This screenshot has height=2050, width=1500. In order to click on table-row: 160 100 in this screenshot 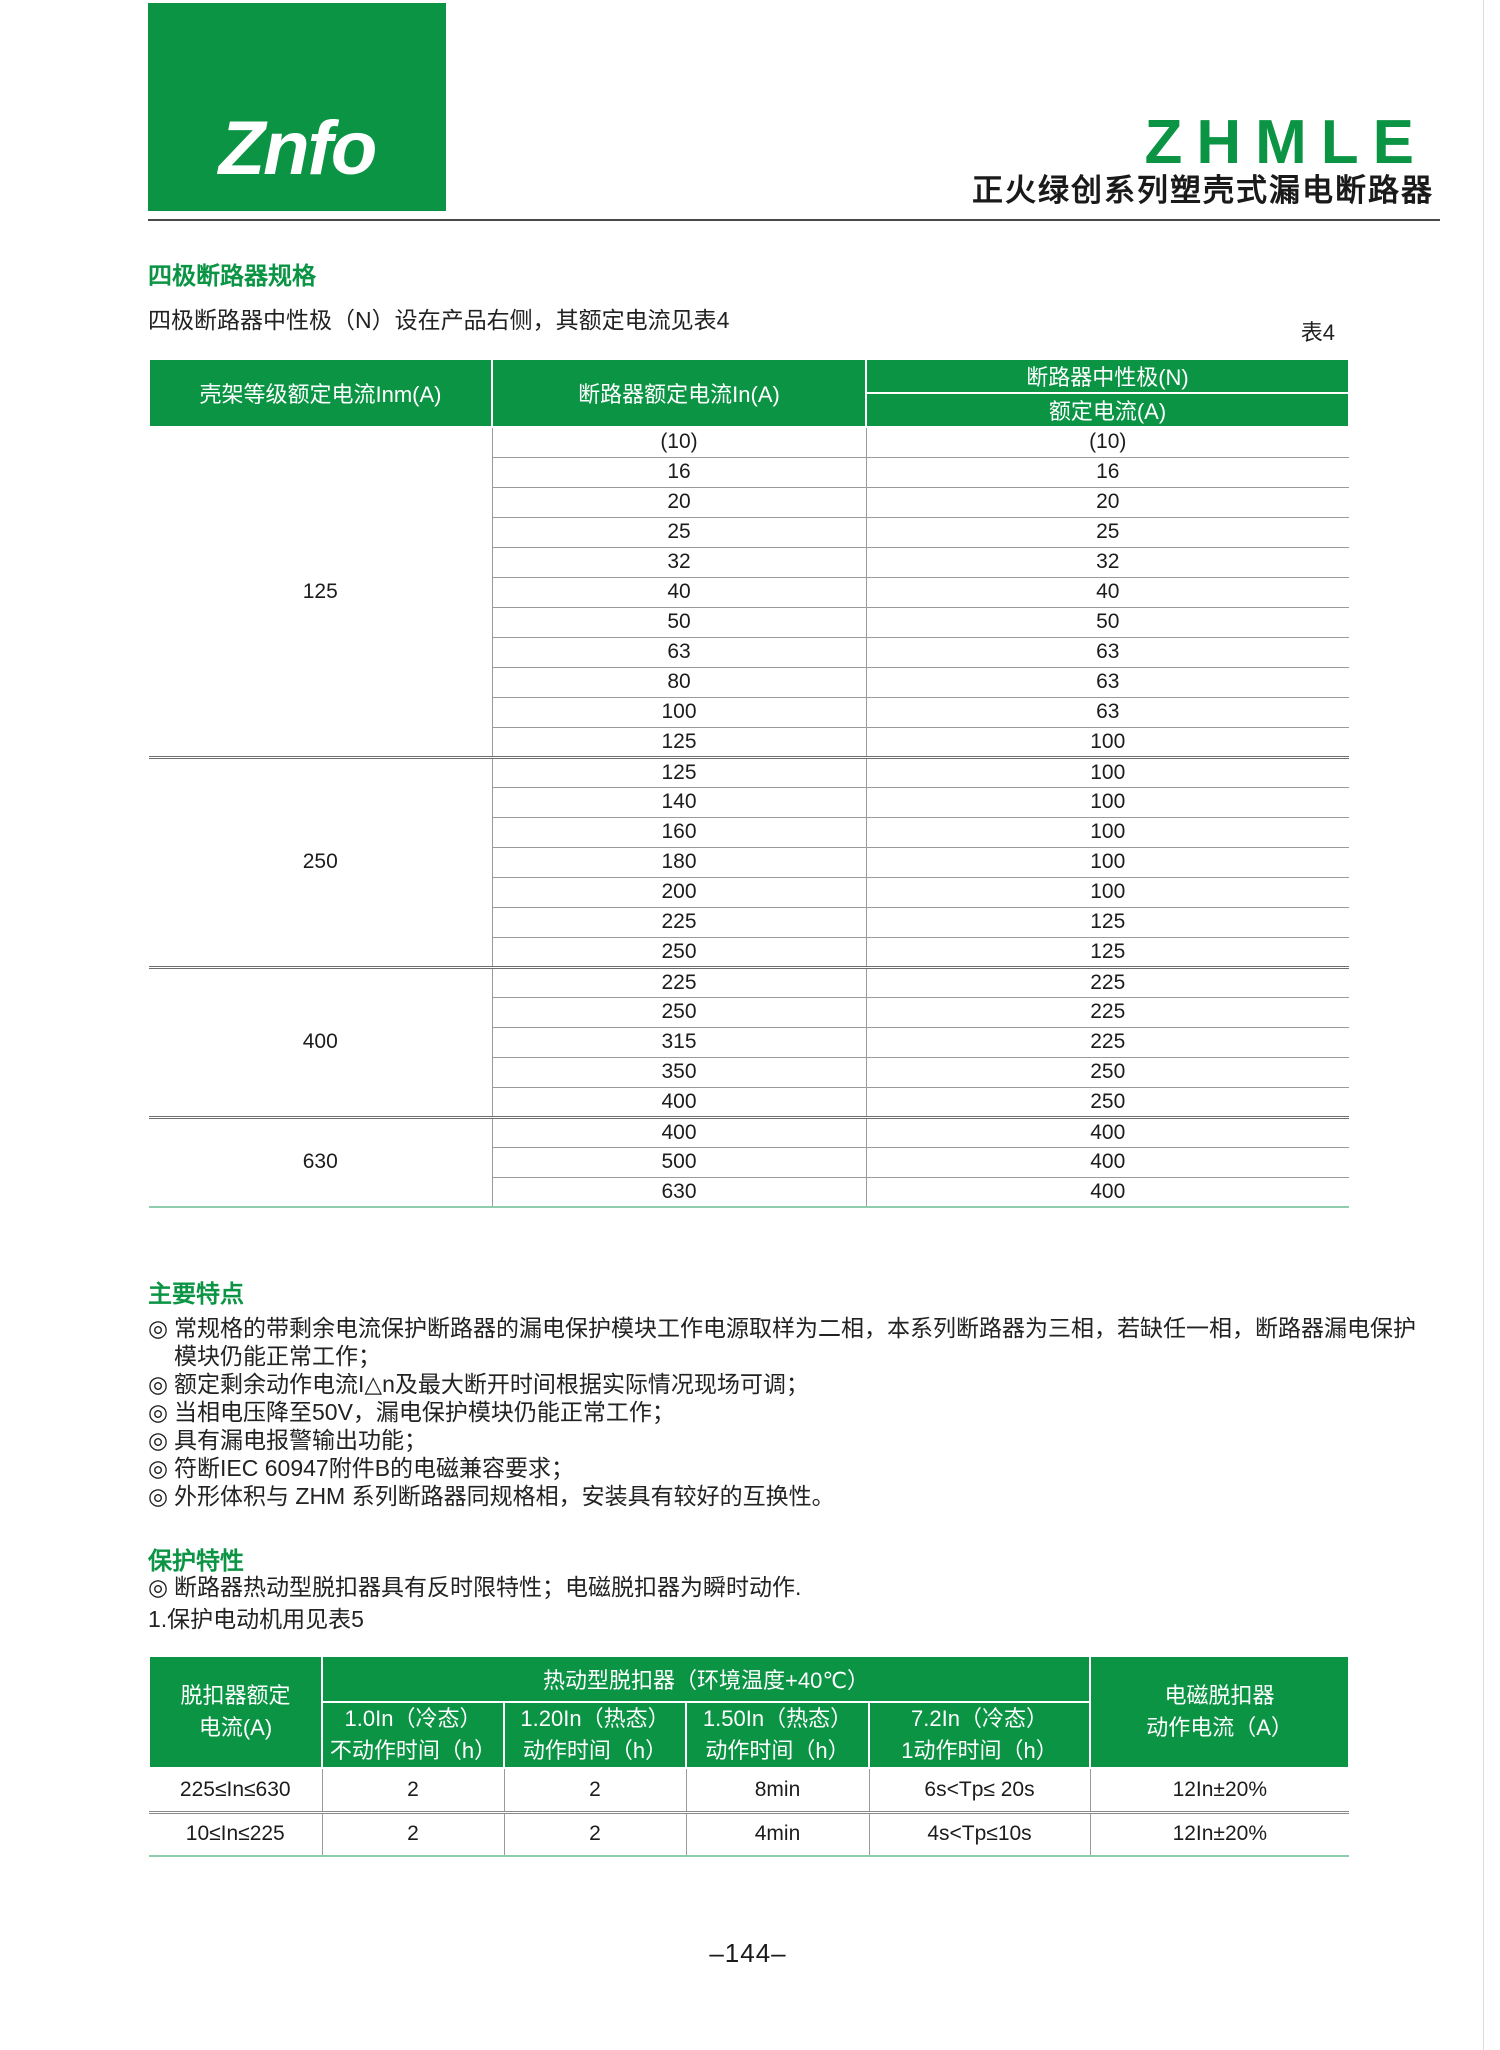, I will do `click(749, 832)`.